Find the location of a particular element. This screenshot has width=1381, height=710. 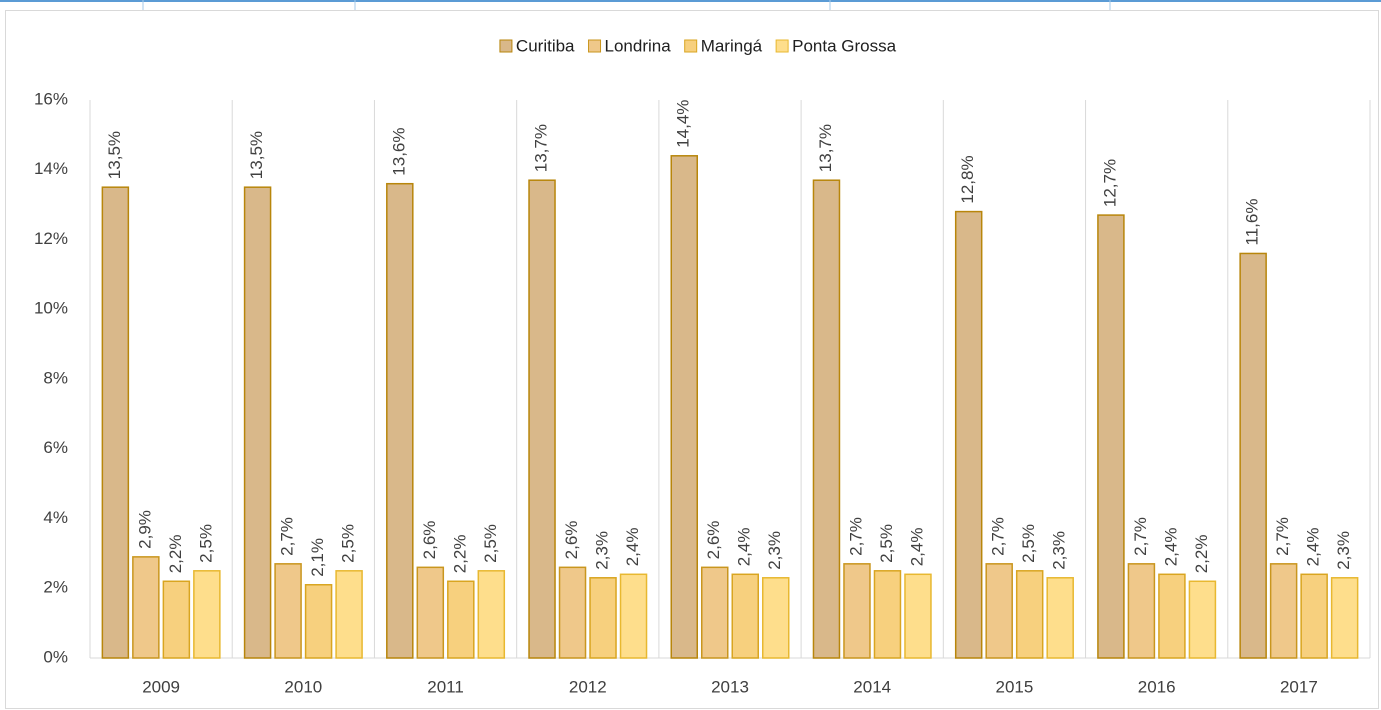

x-tick-label: 2013 is located at coordinates (730, 686).